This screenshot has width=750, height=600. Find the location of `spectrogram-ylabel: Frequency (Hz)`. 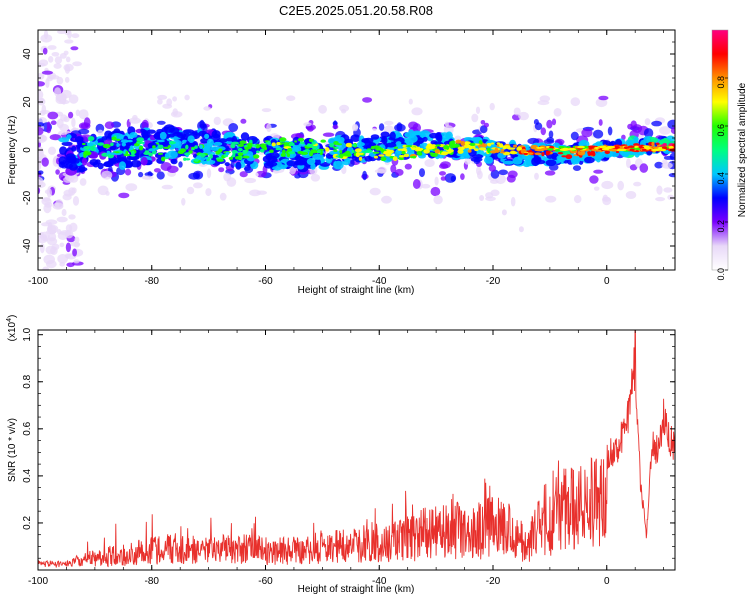

spectrogram-ylabel: Frequency (Hz) is located at coordinates (12, 150).